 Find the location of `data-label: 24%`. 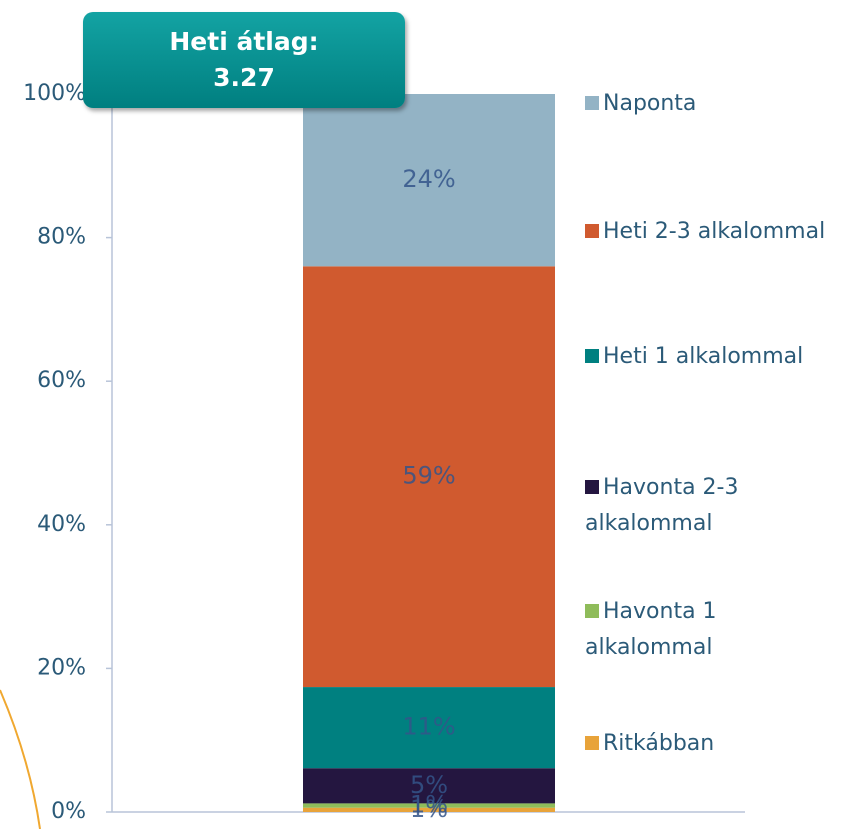

data-label: 24% is located at coordinates (428, 179).